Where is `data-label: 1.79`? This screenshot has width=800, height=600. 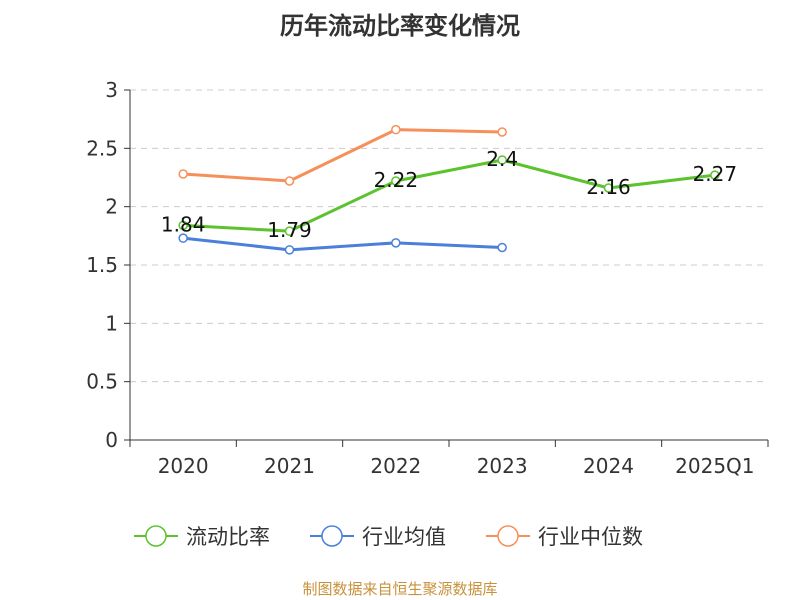
data-label: 1.79 is located at coordinates (289, 230).